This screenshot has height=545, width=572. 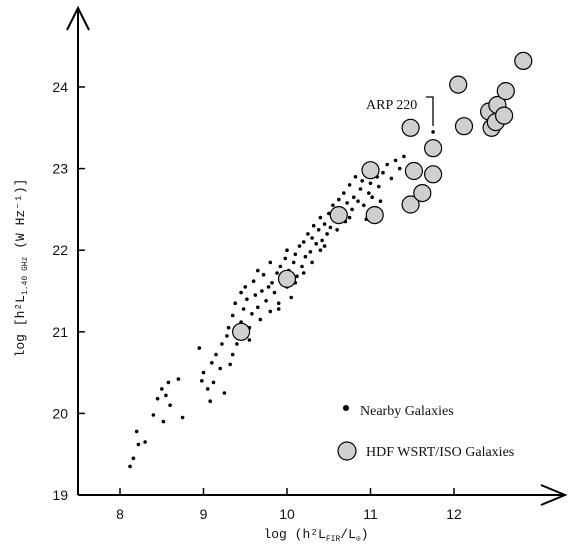 I want to click on y-tick-label: 24, so click(x=60, y=87).